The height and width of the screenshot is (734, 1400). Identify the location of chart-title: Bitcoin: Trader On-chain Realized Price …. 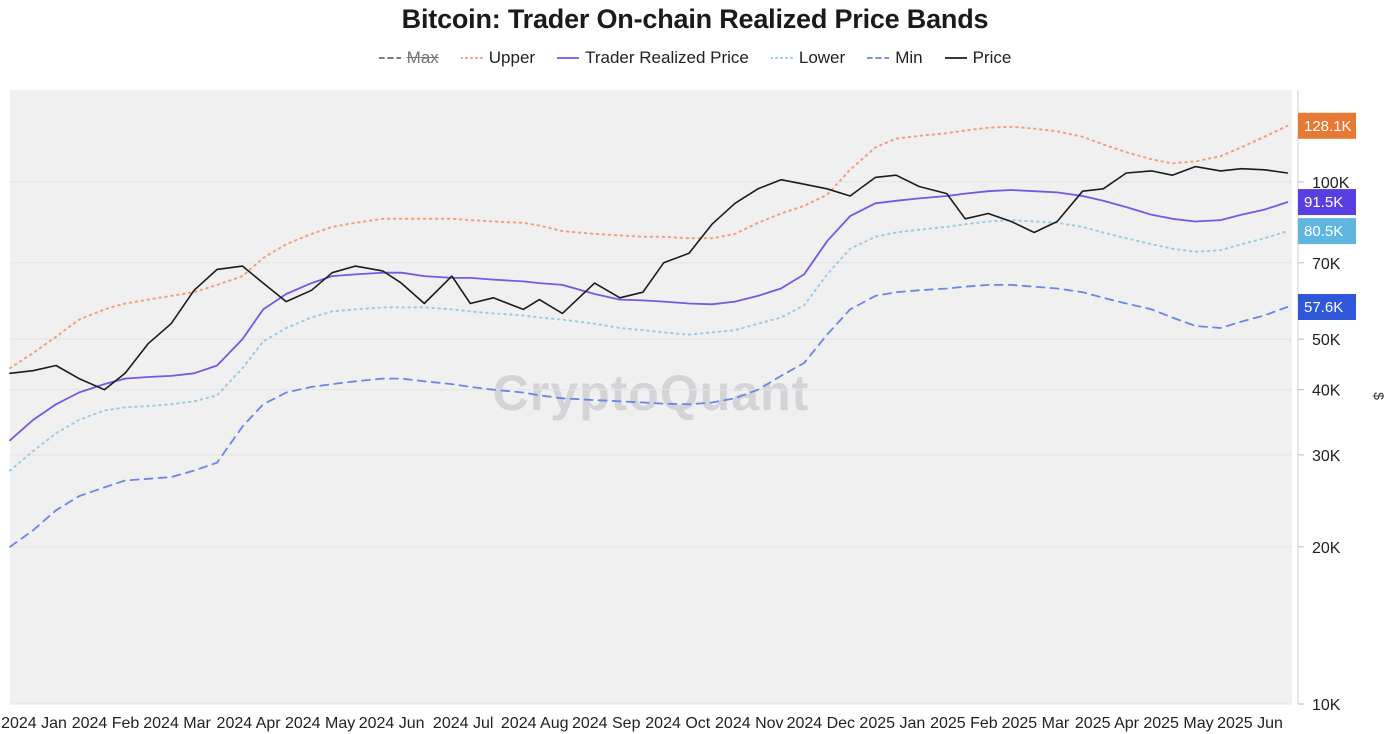
(695, 19).